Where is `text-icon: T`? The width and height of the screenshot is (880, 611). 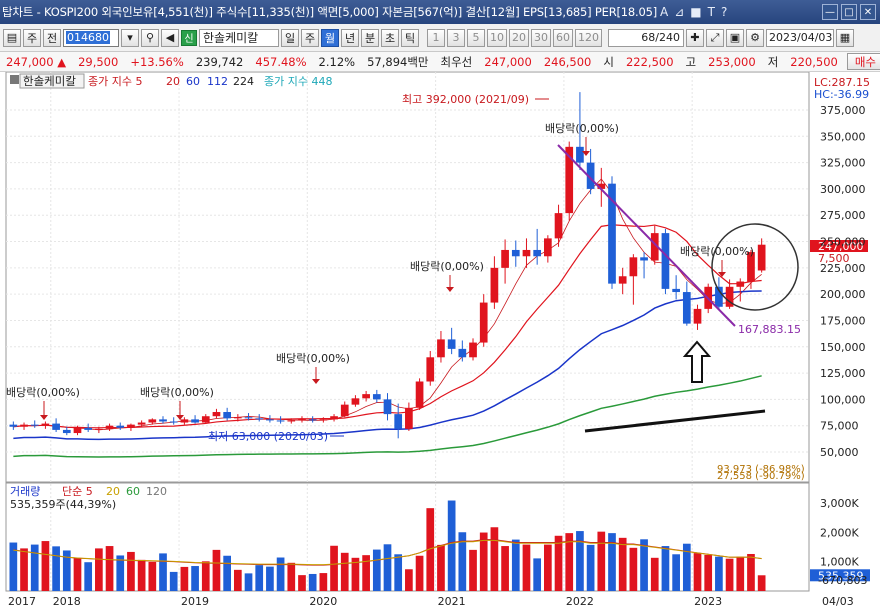
text-icon: T is located at coordinates (711, 12).